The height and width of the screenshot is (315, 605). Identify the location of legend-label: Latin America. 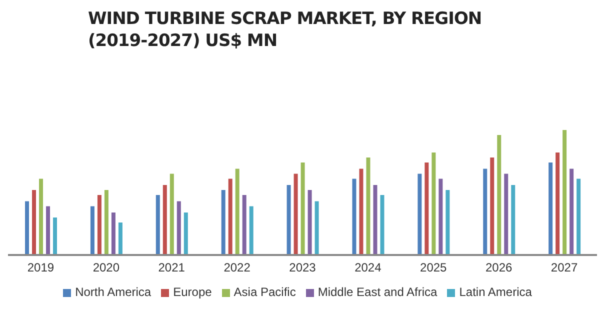
(495, 292).